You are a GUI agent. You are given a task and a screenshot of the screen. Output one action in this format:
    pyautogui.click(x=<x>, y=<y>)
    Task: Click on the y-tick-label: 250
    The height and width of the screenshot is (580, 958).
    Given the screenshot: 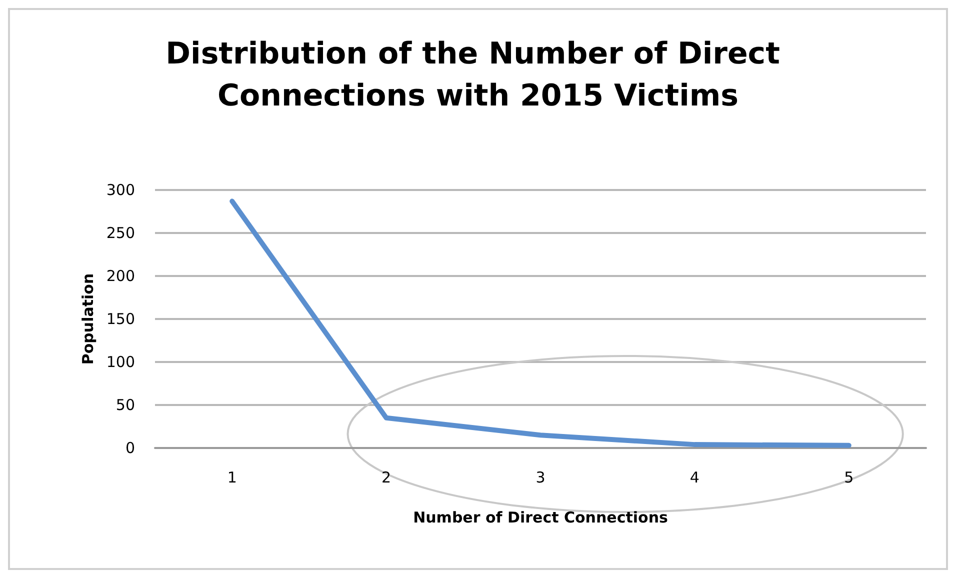 What is the action you would take?
    pyautogui.click(x=120, y=233)
    